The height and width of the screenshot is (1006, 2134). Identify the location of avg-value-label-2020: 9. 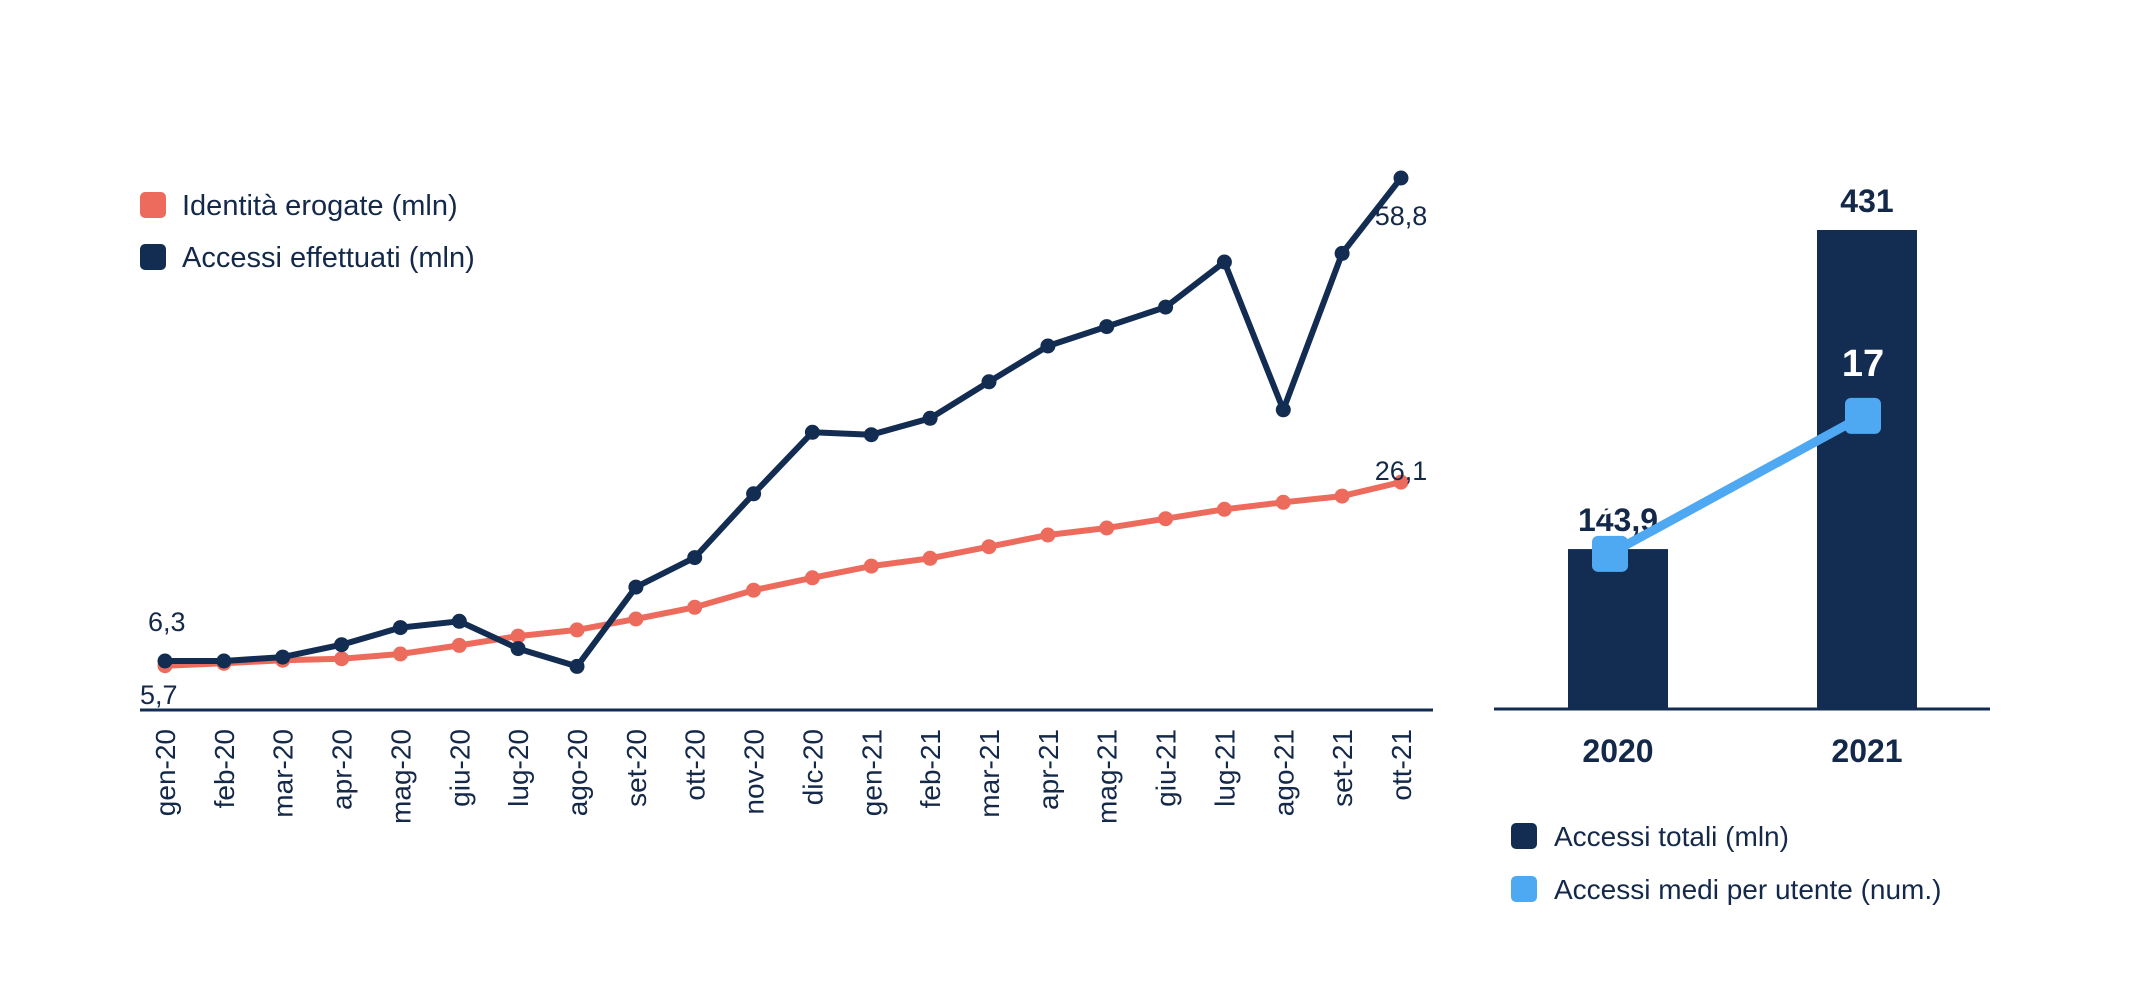
(1605, 502).